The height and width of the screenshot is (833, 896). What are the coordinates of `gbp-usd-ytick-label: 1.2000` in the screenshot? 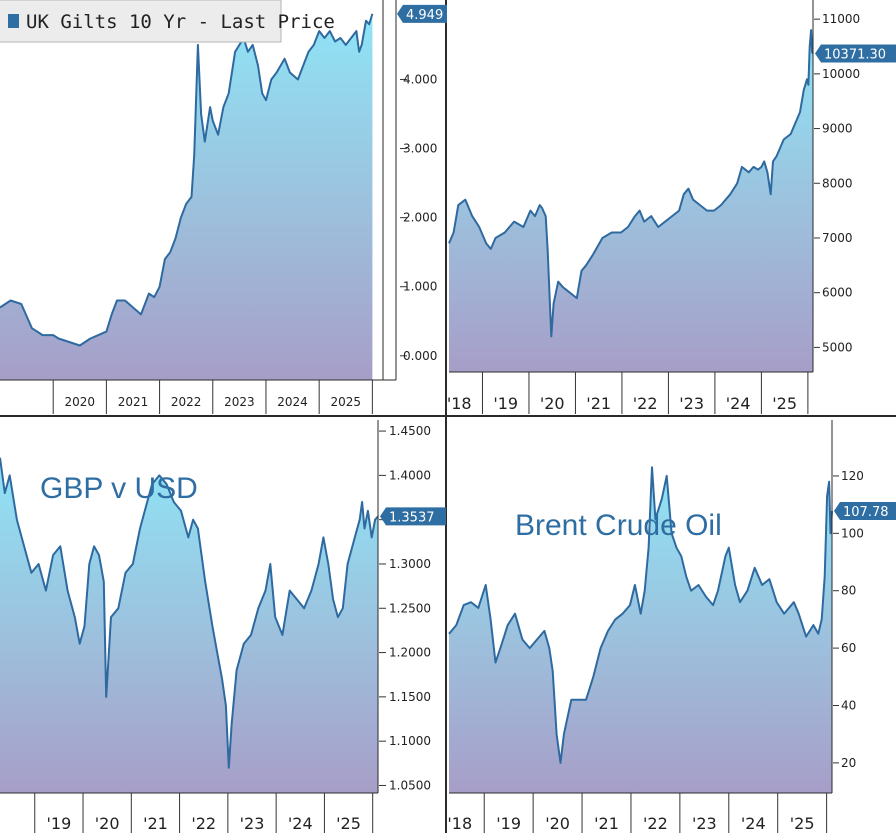 It's located at (410, 653).